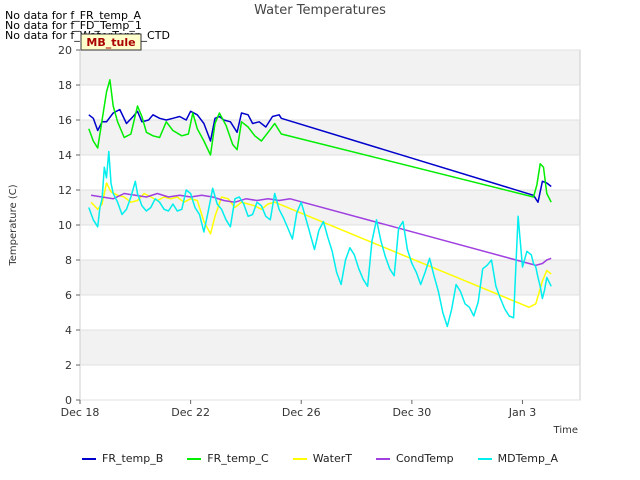  Describe the element at coordinates (321, 229) in the screenshot. I see `series-line-condtemp` at that location.